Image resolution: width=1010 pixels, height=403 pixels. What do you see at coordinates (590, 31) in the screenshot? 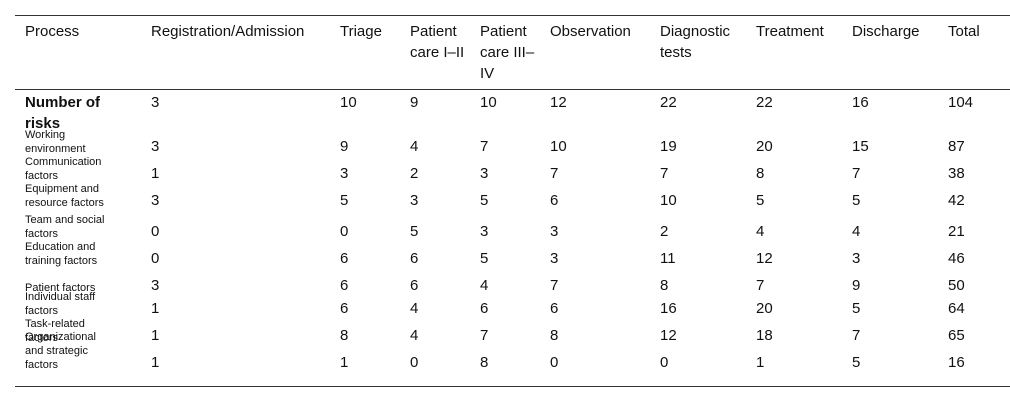
I see `header-cell: Observation` at bounding box center [590, 31].